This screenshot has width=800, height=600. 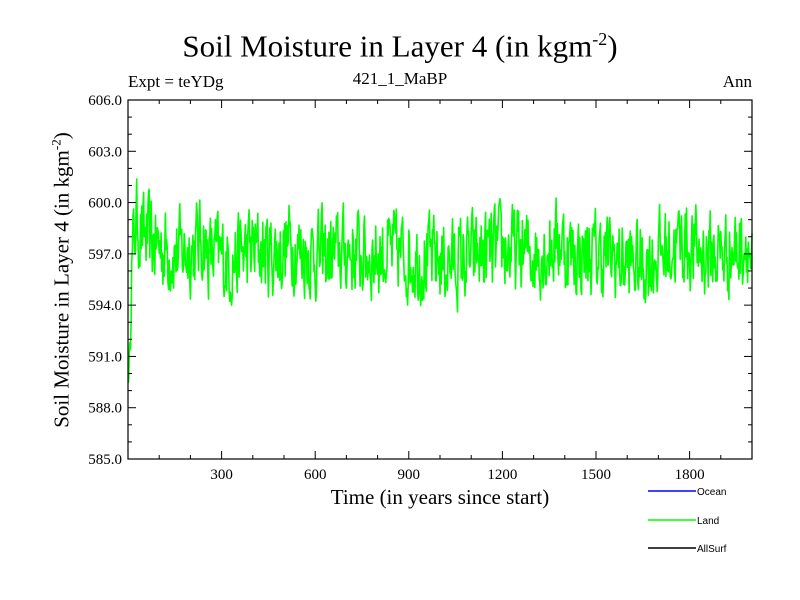 What do you see at coordinates (612, 46) in the screenshot?
I see `chart-title-close: )` at bounding box center [612, 46].